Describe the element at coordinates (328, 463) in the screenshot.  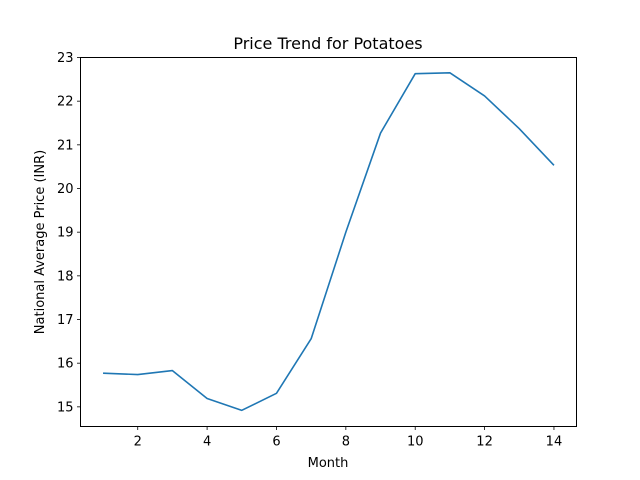
I see `x-axis-label: Month` at that location.